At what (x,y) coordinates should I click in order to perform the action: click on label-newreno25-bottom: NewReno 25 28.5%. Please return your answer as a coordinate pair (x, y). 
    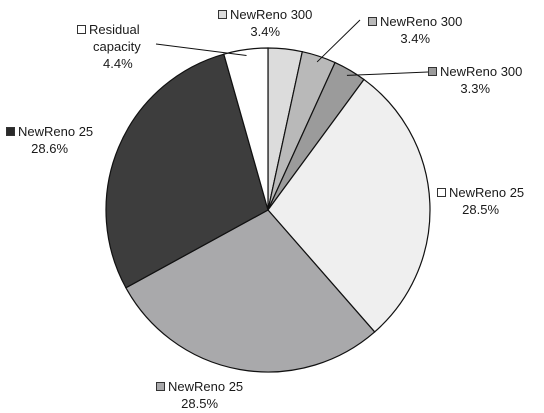
    Looking at the image, I should click on (199, 395).